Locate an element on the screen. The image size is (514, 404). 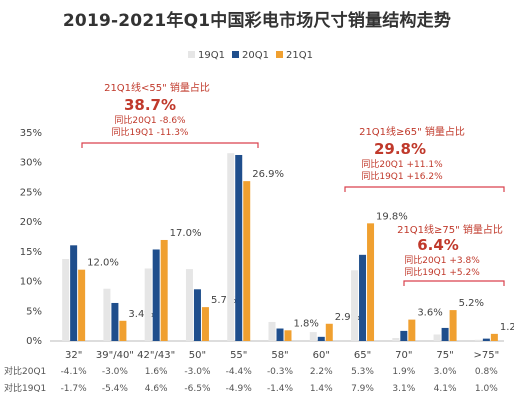
yoy-value: -0.3% is located at coordinates (280, 372).